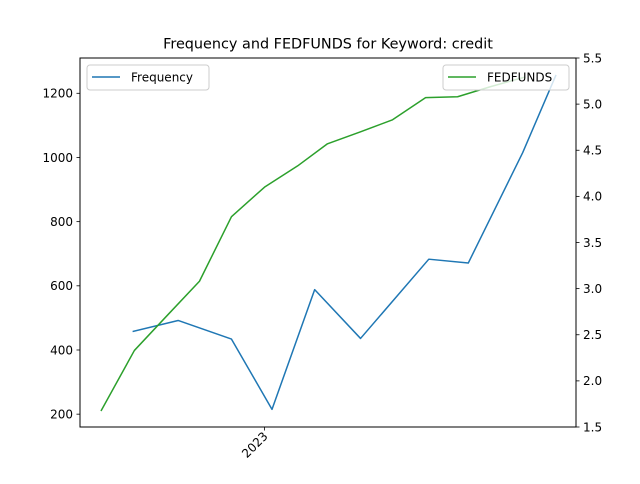  Describe the element at coordinates (61, 350) in the screenshot. I see `left-y-tick-label: 400` at that location.